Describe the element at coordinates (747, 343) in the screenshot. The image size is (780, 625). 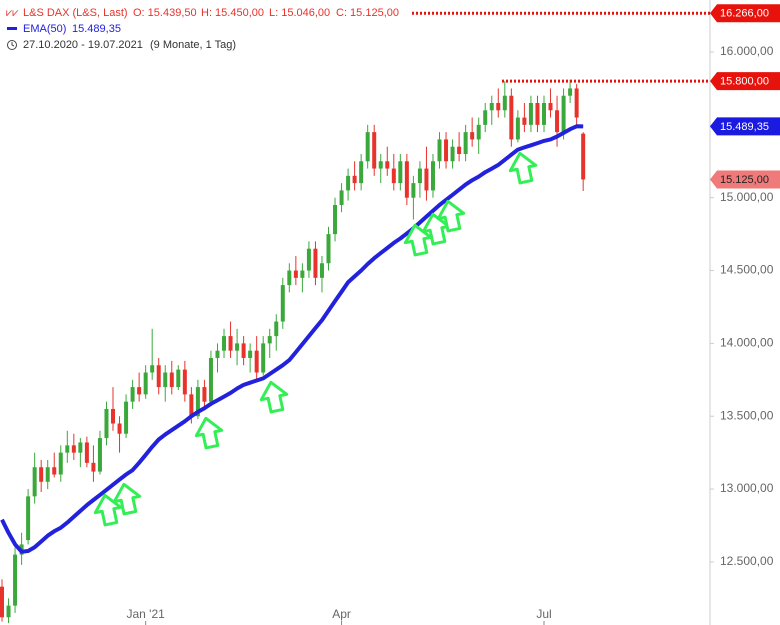
I see `y-tick-label: 14.000,00` at that location.